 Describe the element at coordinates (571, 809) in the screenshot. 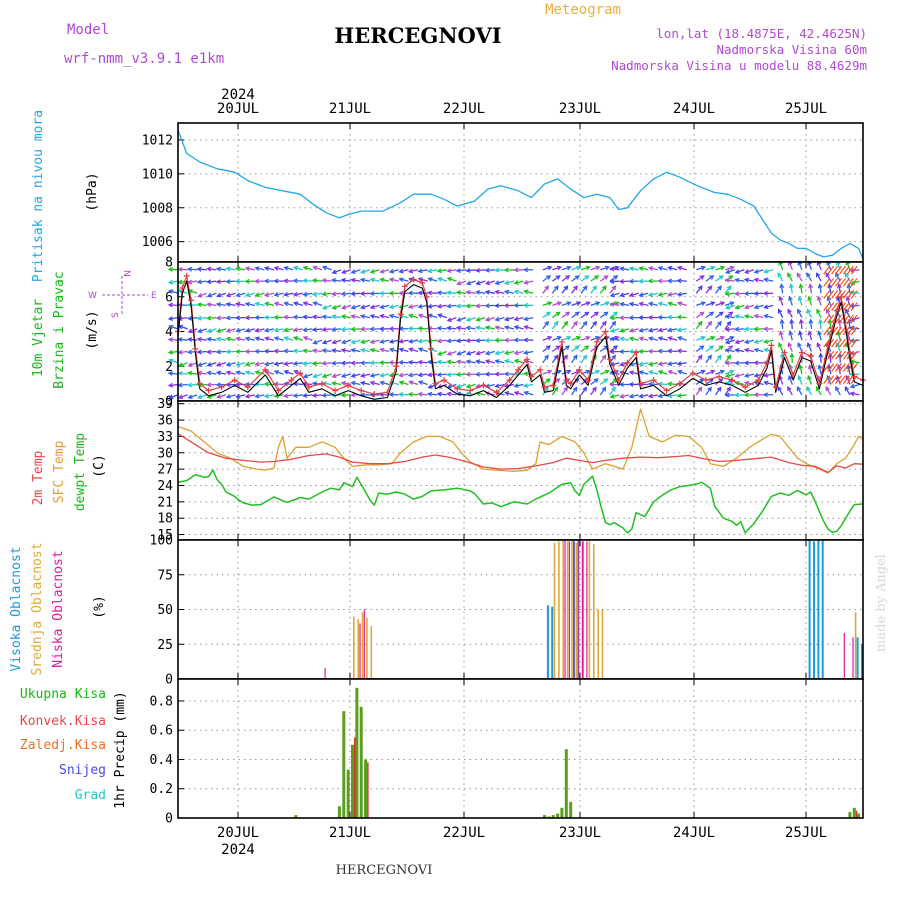

I see `total-precip-bar` at that location.